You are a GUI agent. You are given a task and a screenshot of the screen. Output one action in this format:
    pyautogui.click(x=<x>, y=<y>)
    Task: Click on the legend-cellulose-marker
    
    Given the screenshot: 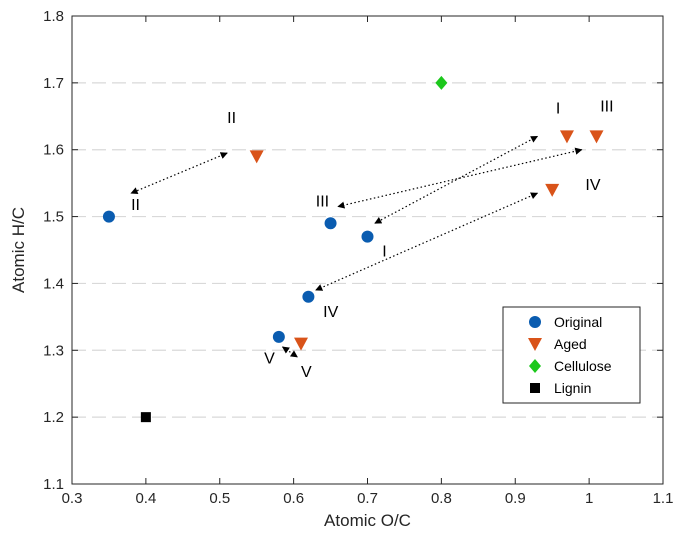 What is the action you would take?
    pyautogui.click(x=535, y=366)
    